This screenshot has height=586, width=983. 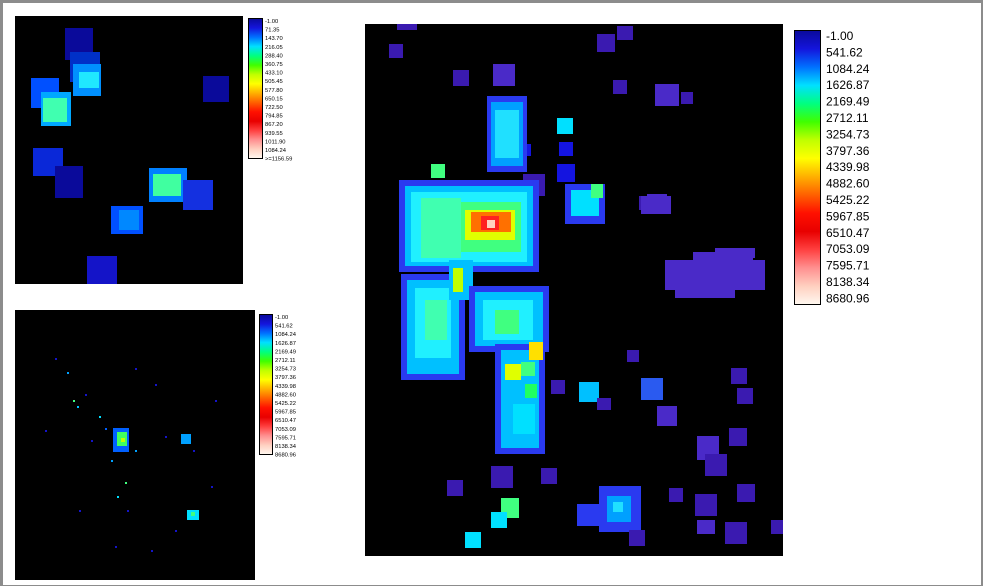 I want to click on hotspot-cluster, so click(x=156, y=474).